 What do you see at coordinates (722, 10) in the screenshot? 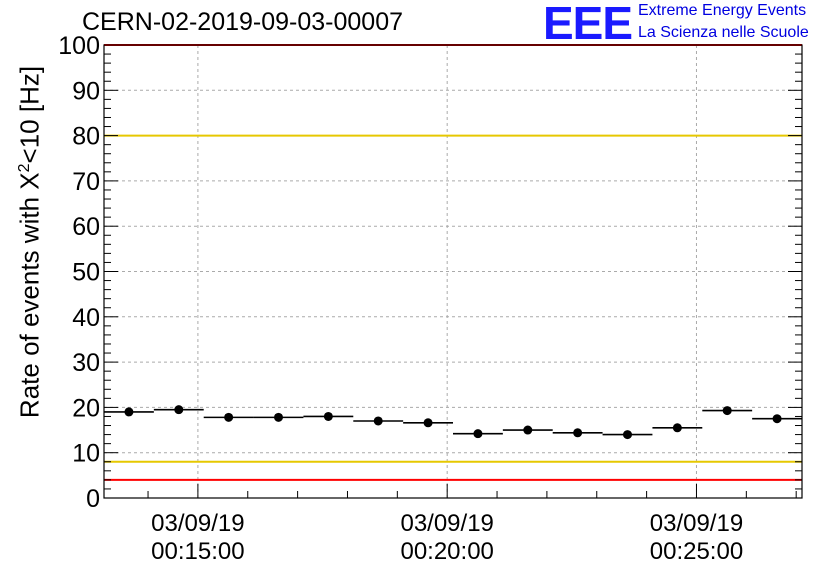
I see `logo-line-1: Extreme Energy Events` at bounding box center [722, 10].